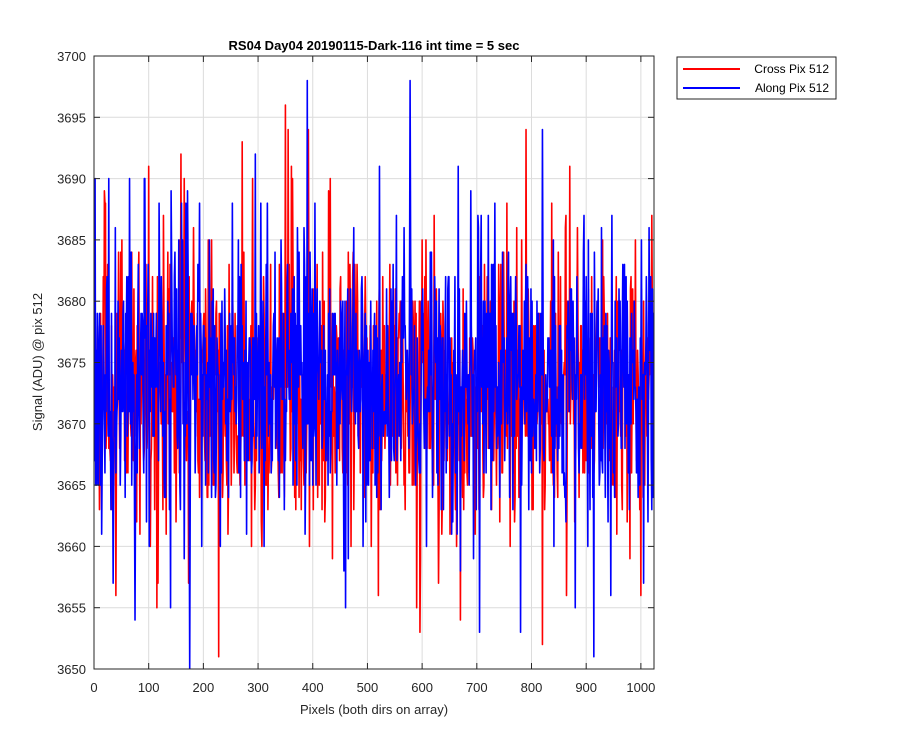 The width and height of the screenshot is (900, 750). Describe the element at coordinates (71, 485) in the screenshot. I see `y-tick-label: 3665` at that location.